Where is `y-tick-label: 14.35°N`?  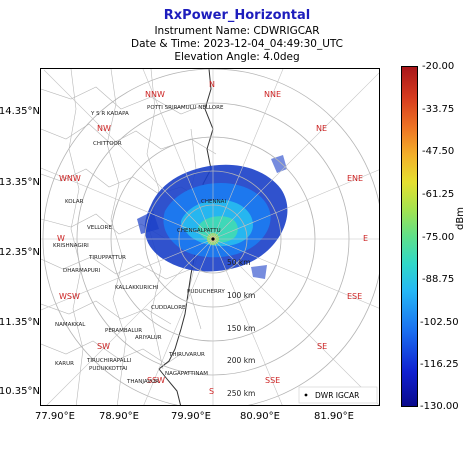
y-tick-label: 14.35°N is located at coordinates (20, 111).